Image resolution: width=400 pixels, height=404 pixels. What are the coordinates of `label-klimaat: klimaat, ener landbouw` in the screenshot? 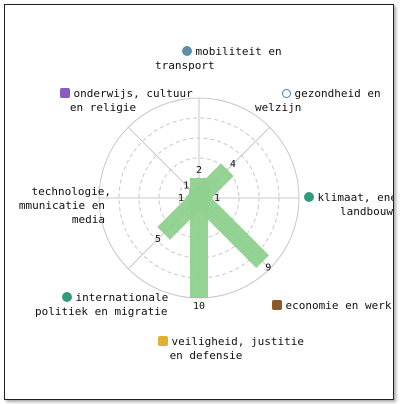 It's located at (335, 205).